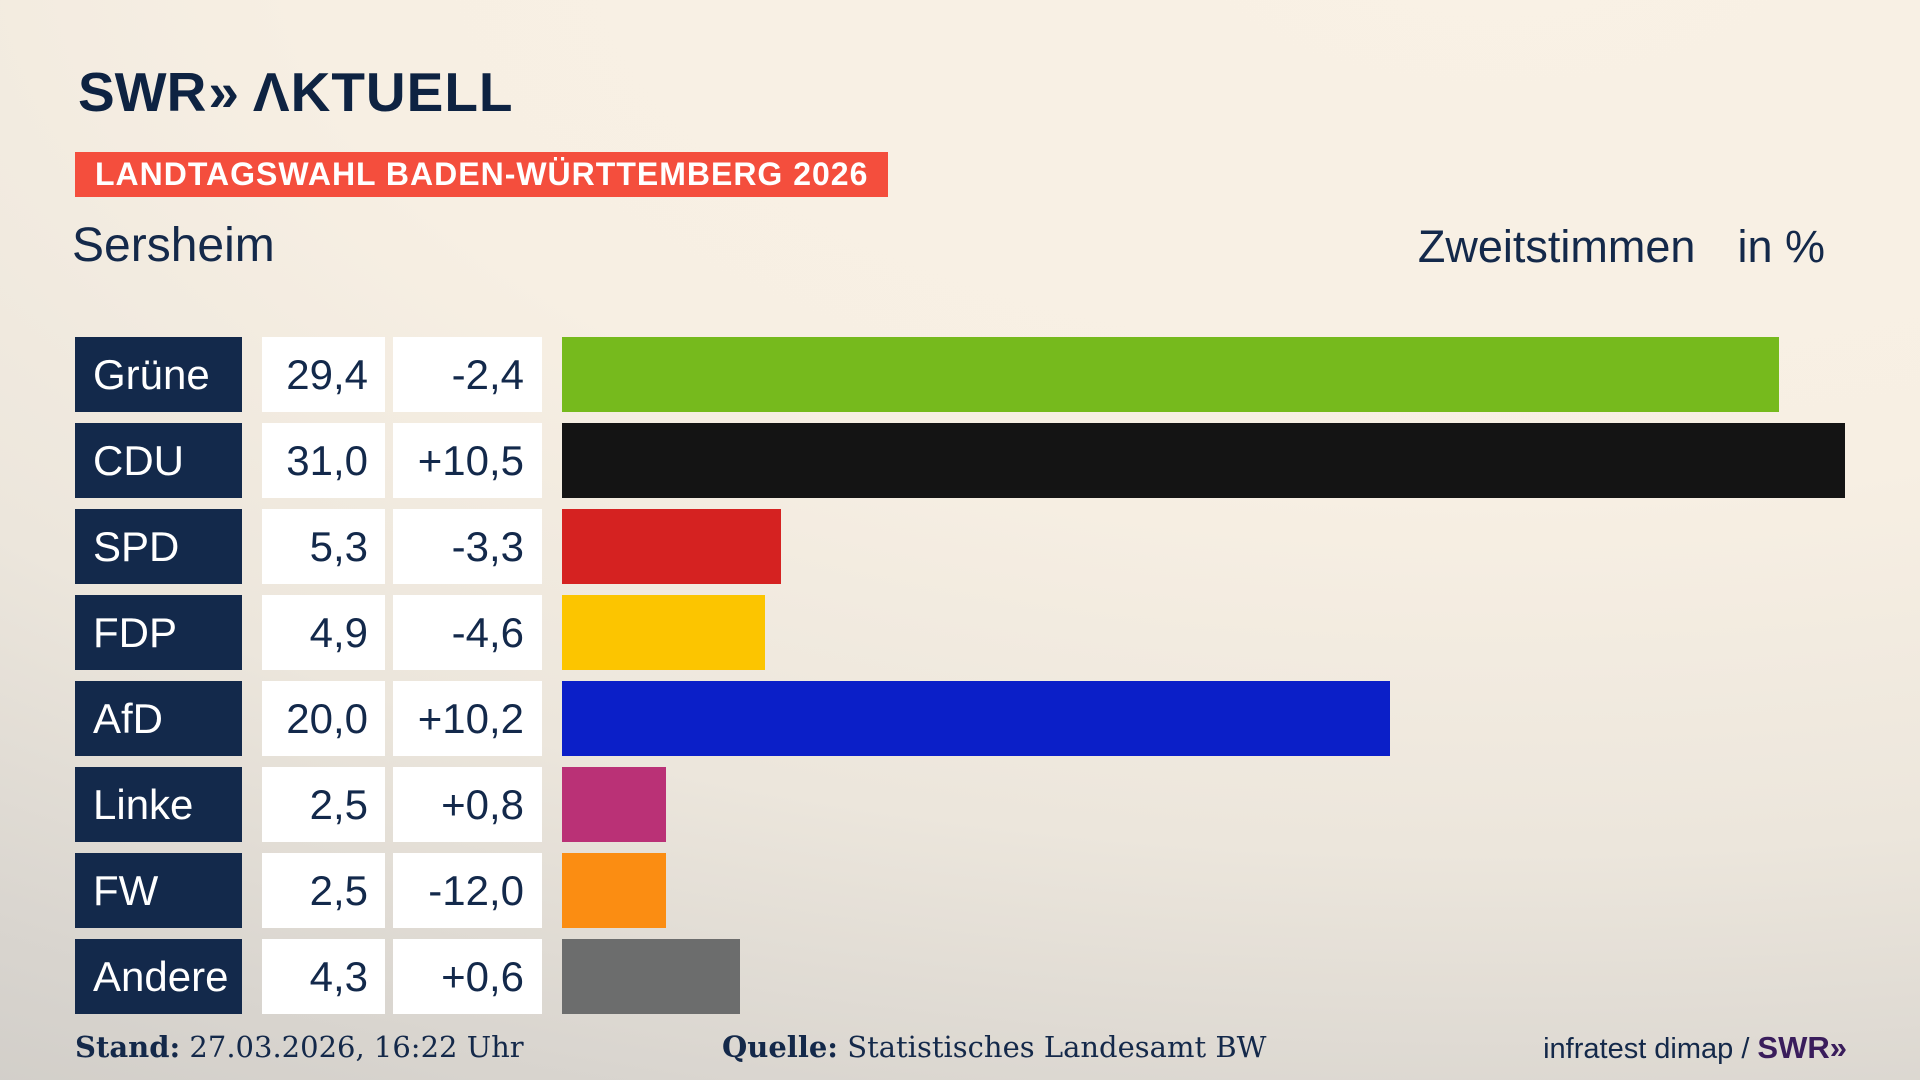 This screenshot has width=1920, height=1080. I want to click on party-row: CDU 31,0 +10,5, so click(960, 460).